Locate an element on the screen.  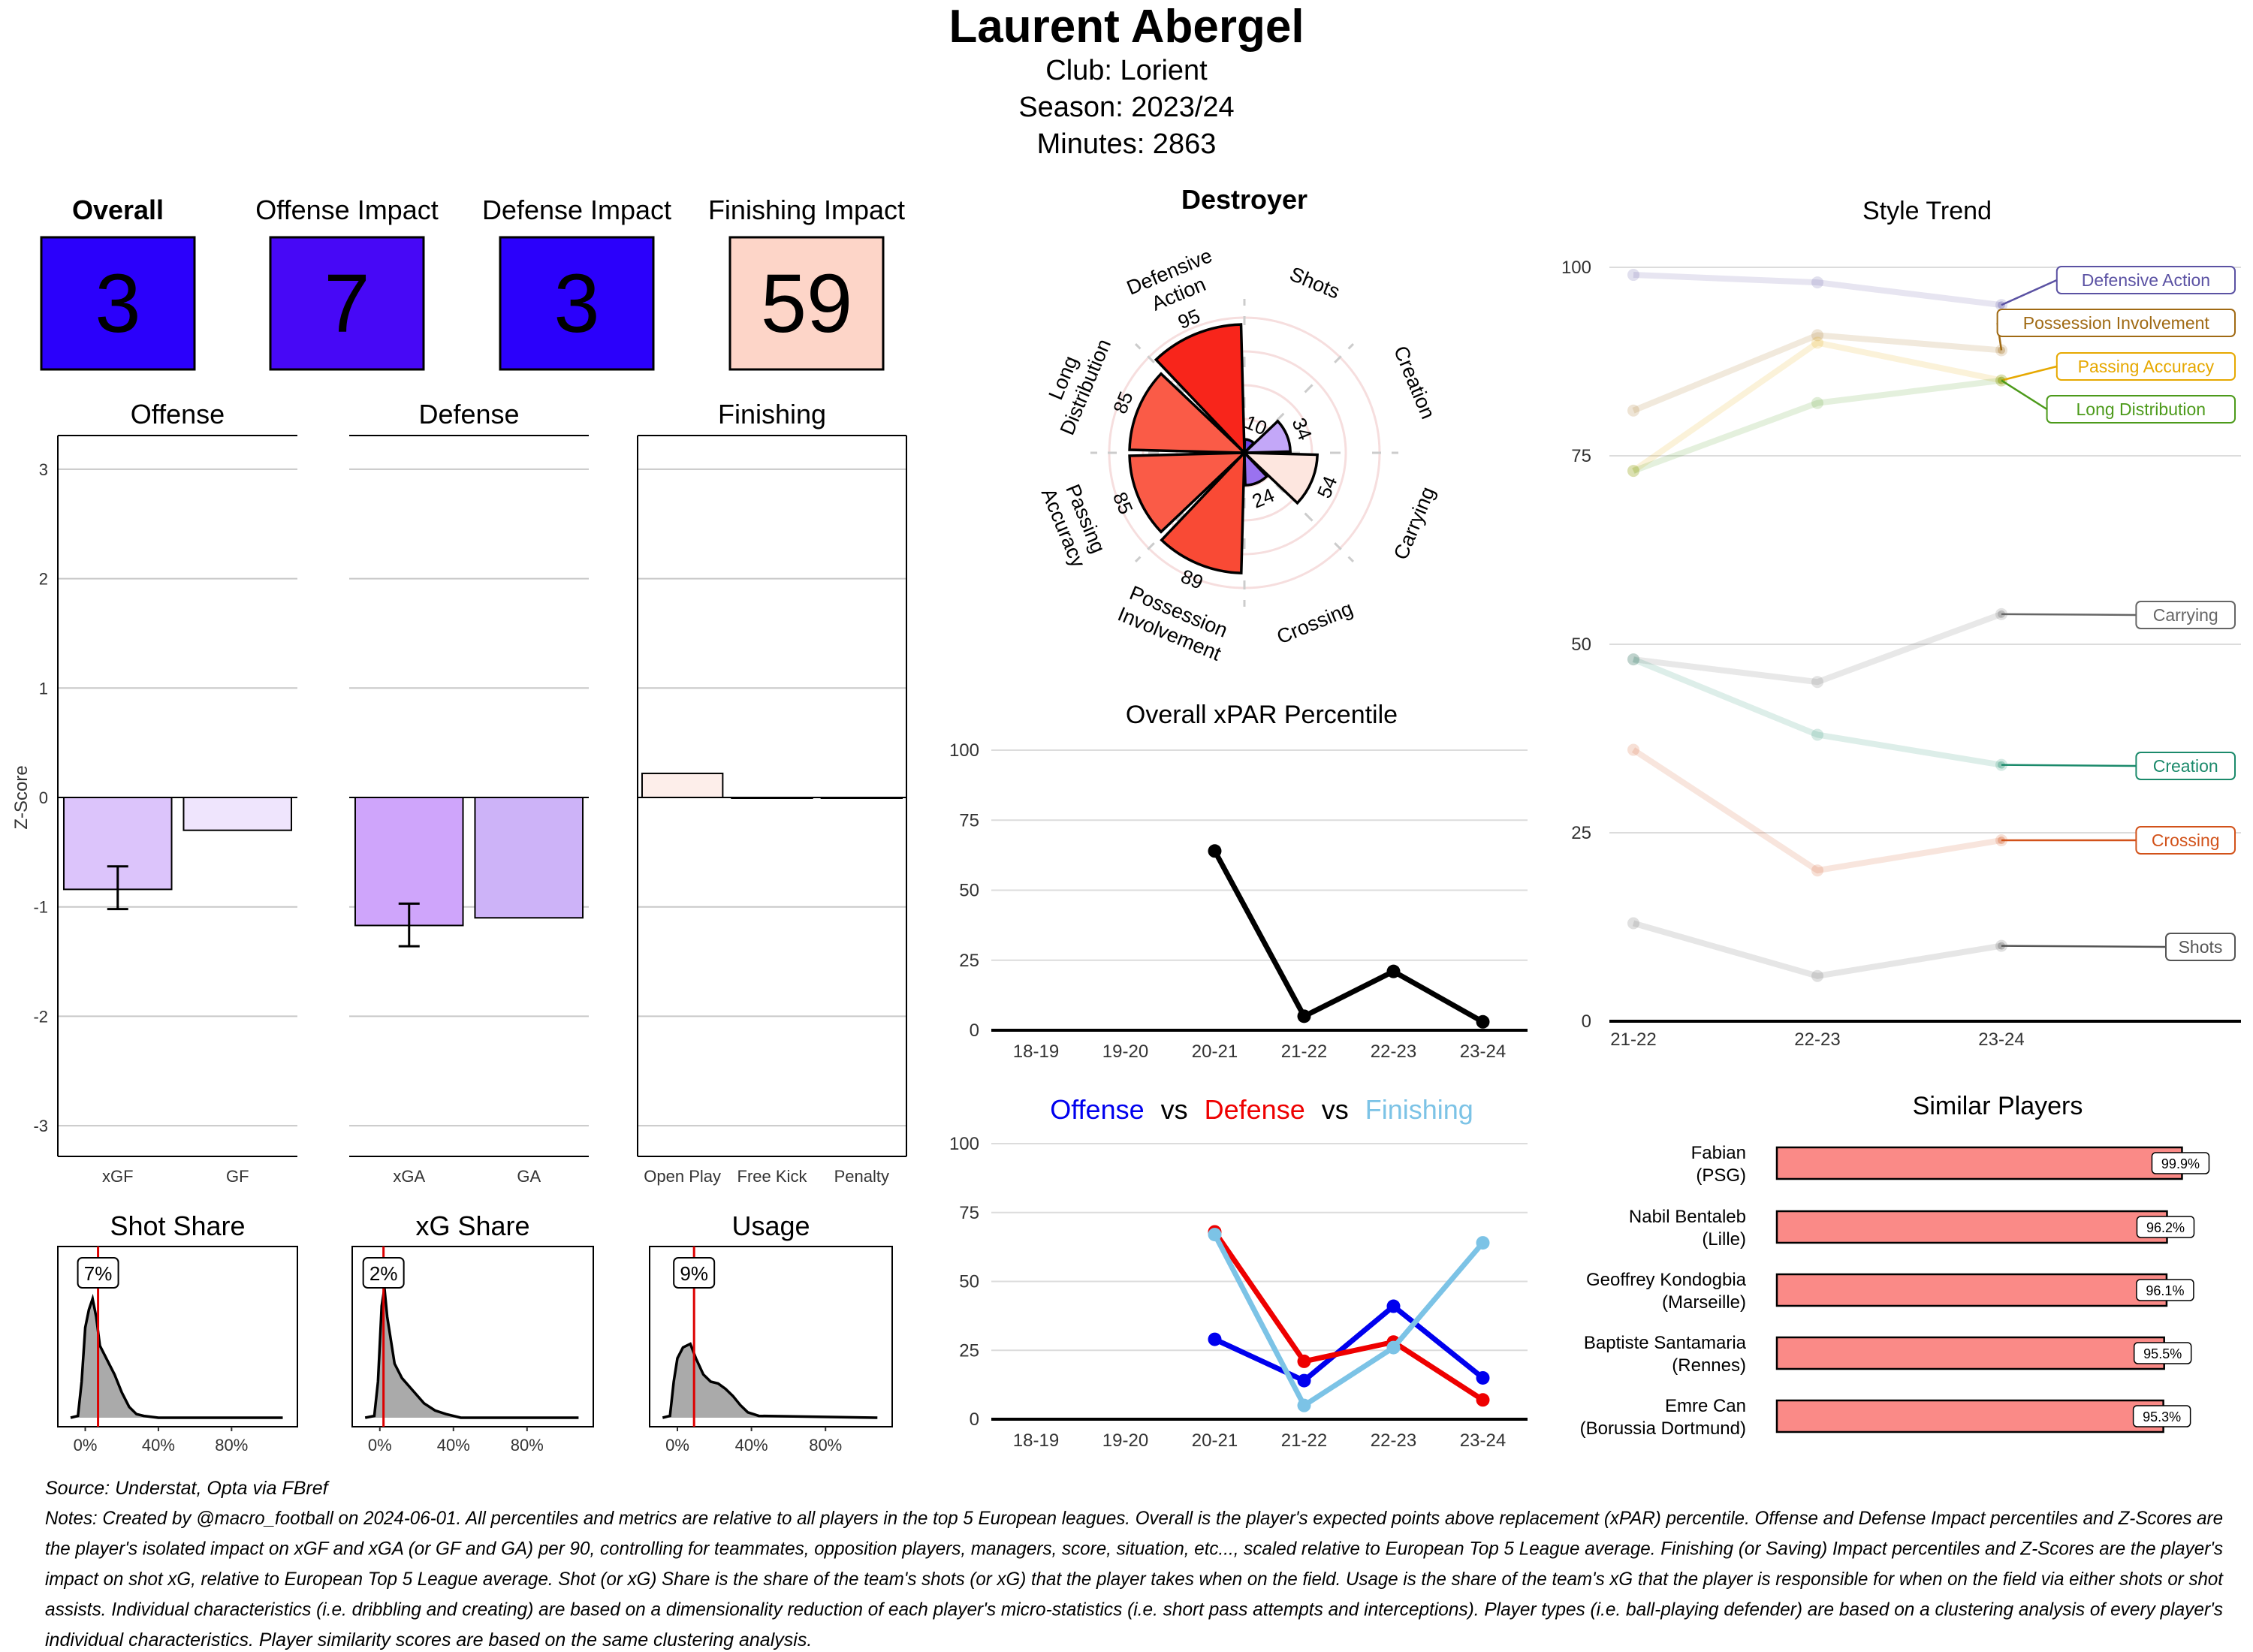
series-line-defensive-action is located at coordinates (1817, 290).